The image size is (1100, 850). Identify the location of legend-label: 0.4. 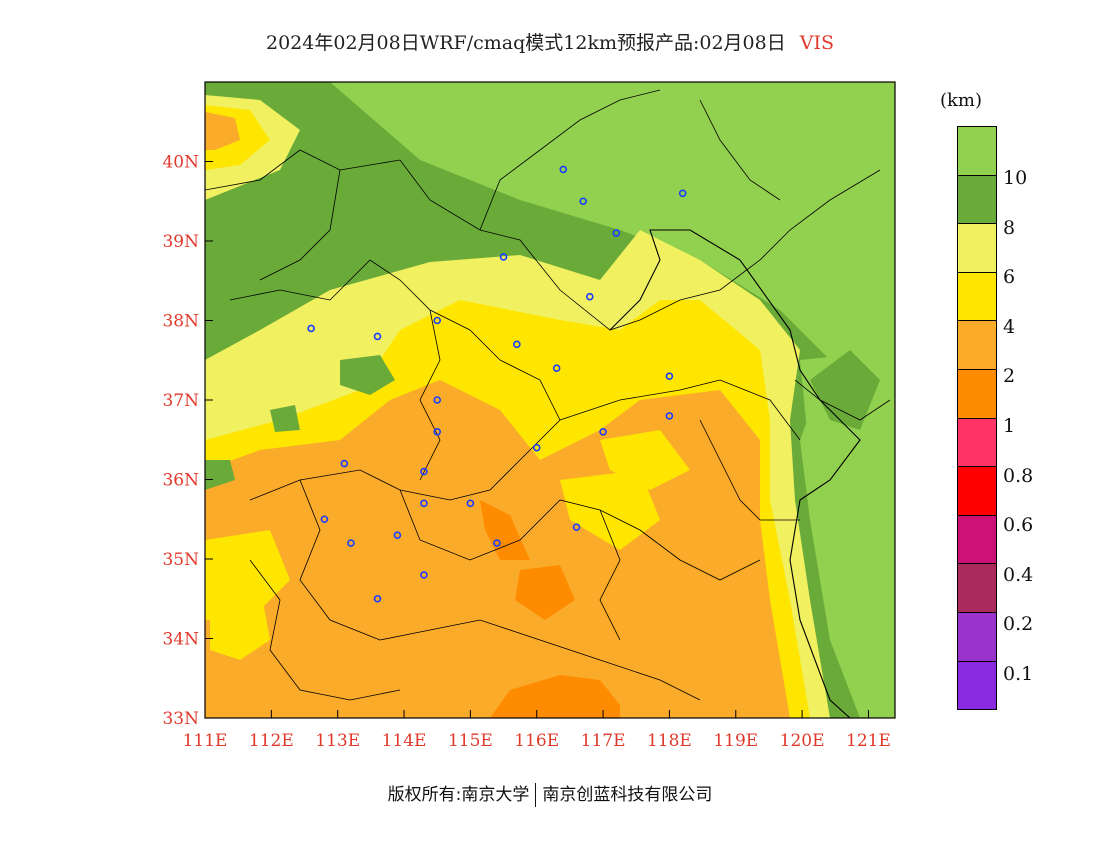
(1018, 574).